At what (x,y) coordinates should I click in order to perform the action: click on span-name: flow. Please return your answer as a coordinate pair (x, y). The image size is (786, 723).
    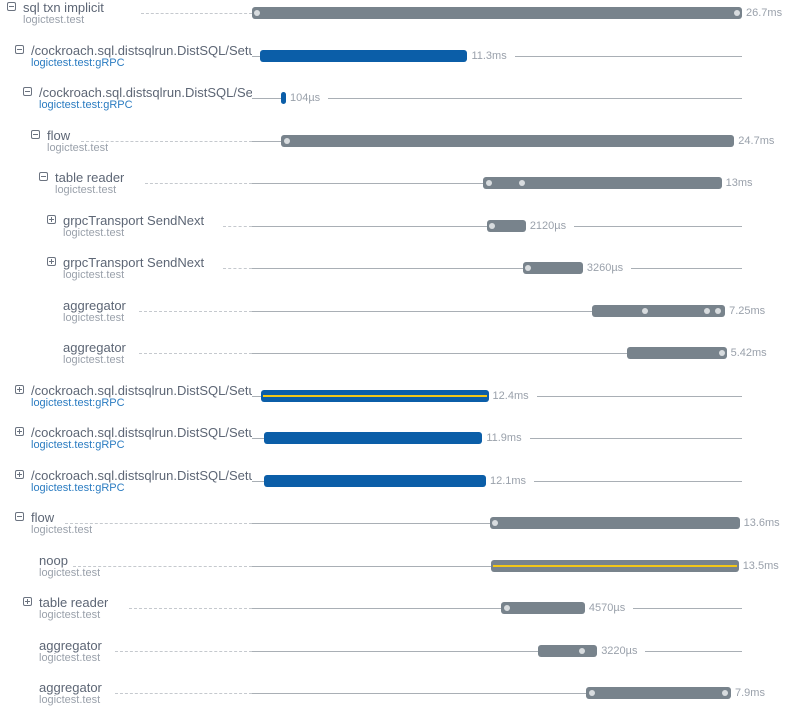
    Looking at the image, I should click on (59, 135).